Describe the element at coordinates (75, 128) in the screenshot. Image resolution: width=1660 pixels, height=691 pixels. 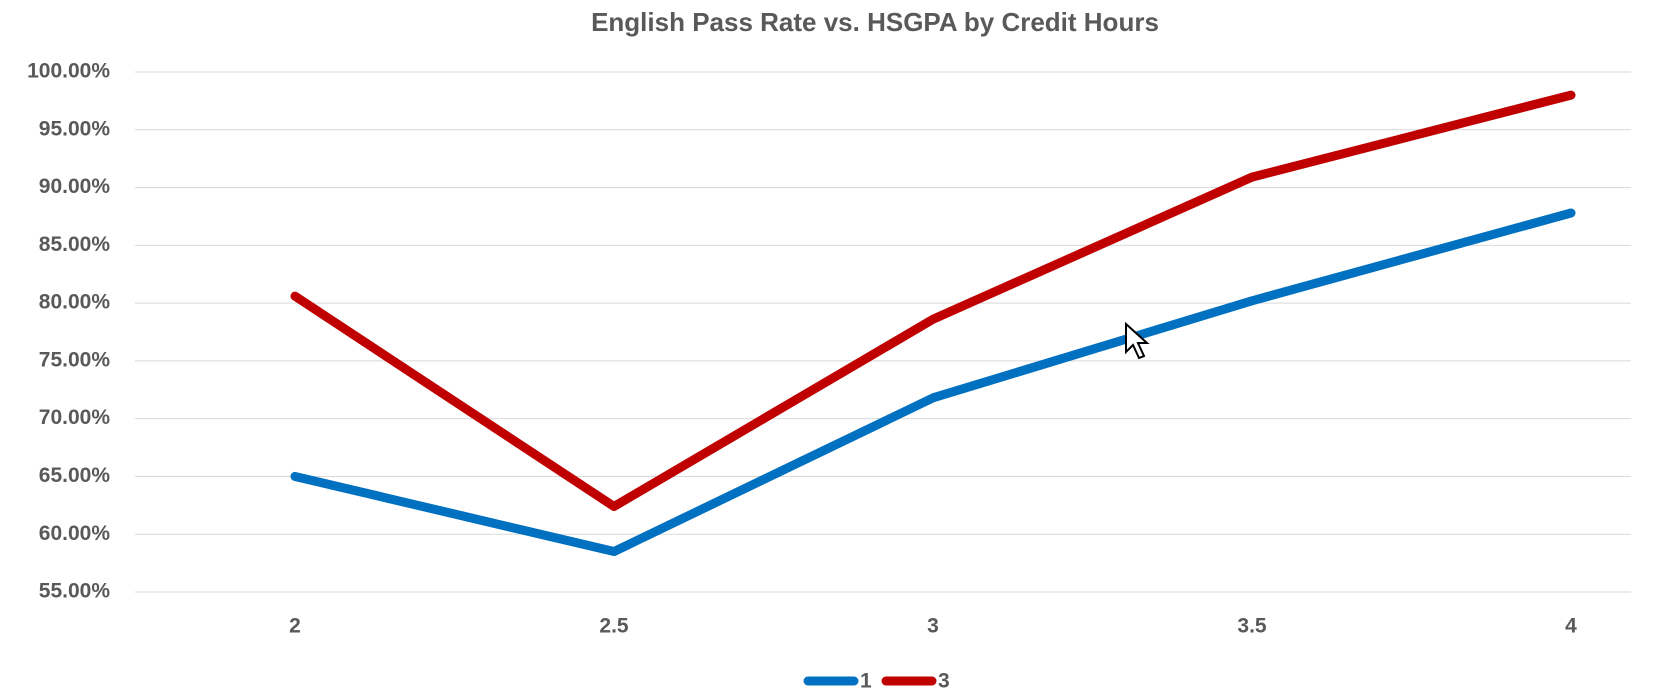
I see `y-tick-label: 95.00%` at that location.